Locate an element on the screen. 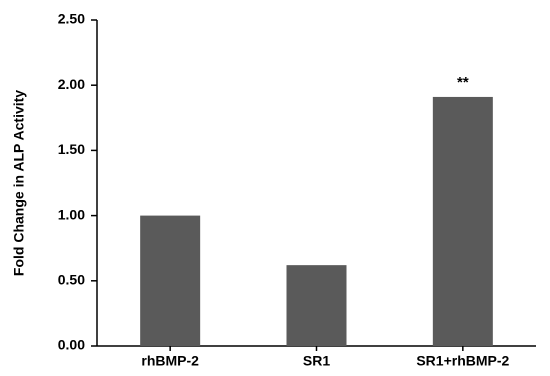 The width and height of the screenshot is (550, 376). x-tick-label: SR1 is located at coordinates (316, 361).